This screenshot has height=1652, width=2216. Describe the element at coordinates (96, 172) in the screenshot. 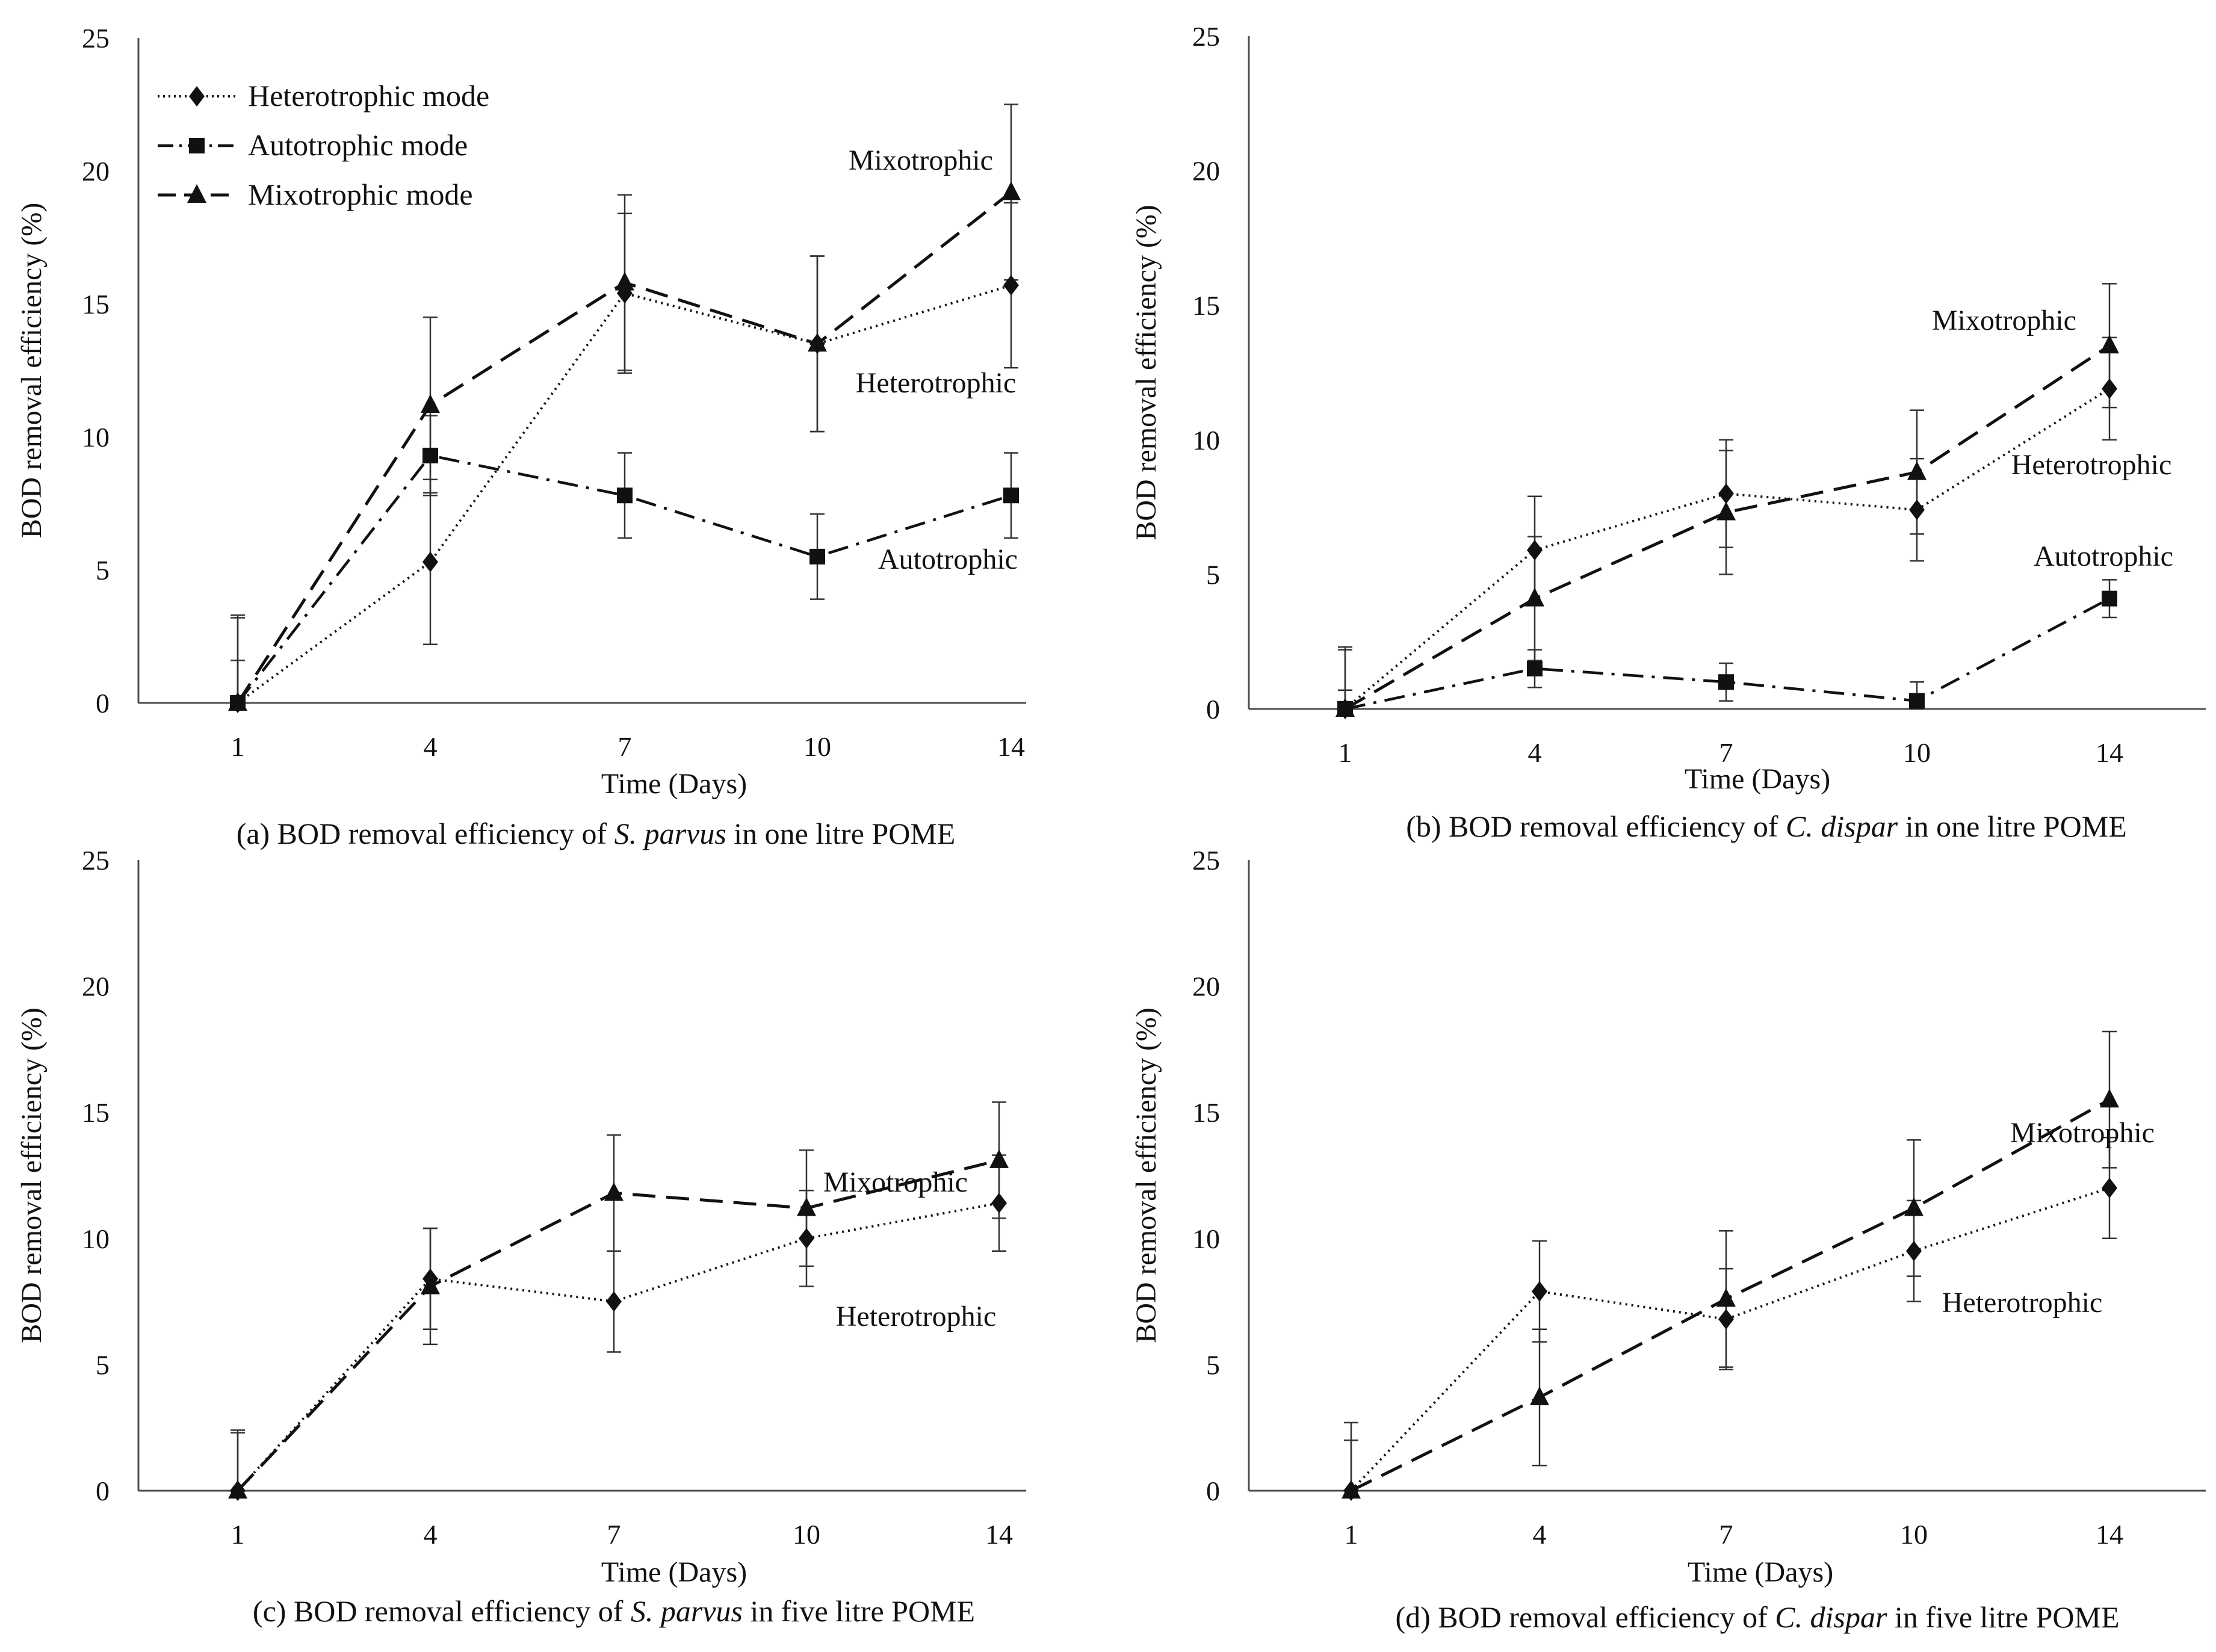

I see `y-tick-label: 20` at that location.